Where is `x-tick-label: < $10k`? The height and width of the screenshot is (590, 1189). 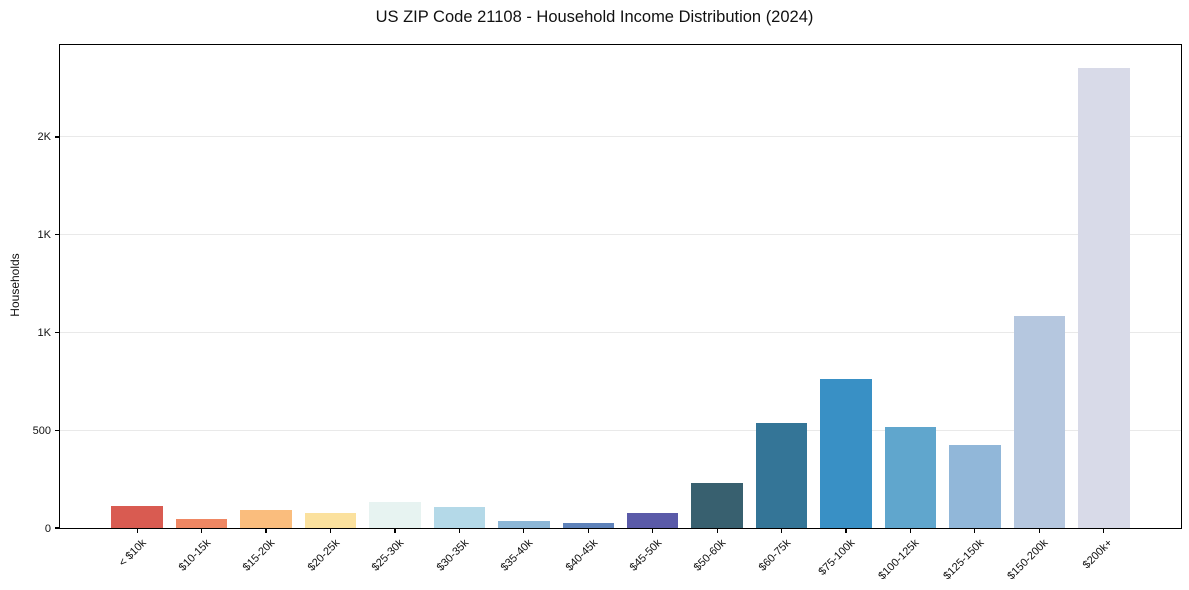 x-tick-label: < $10k is located at coordinates (132, 553).